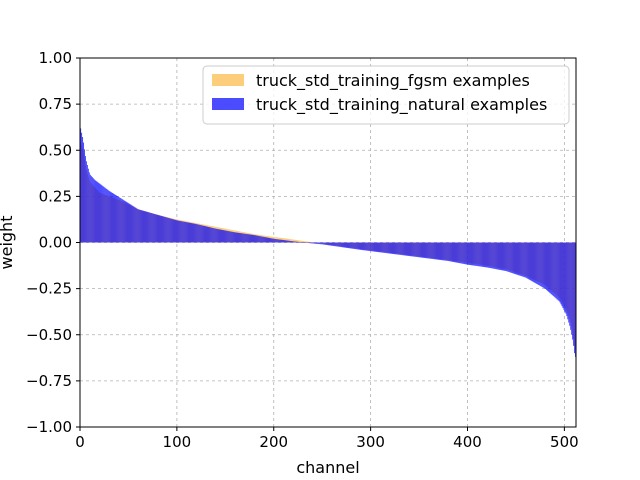 Image resolution: width=640 pixels, height=480 pixels. I want to click on legend-entry: truck_std_training_natural examples, so click(401, 105).